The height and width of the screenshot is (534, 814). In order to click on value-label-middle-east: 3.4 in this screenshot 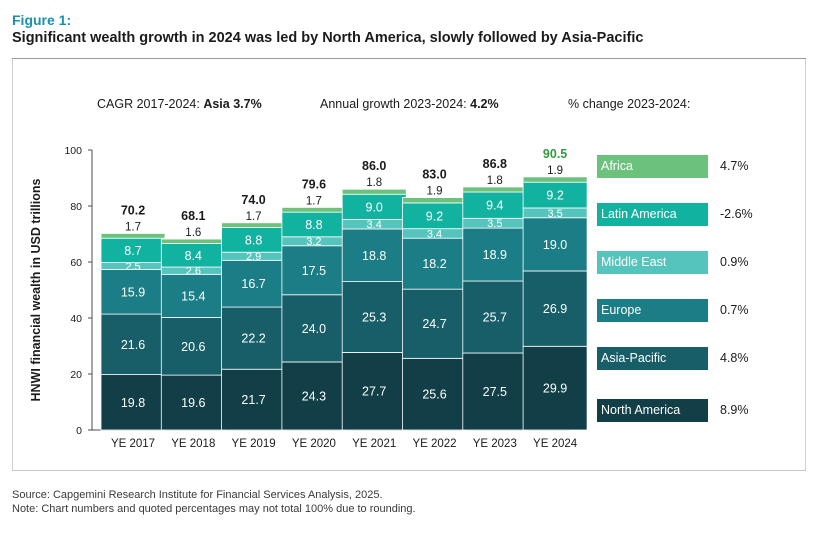, I will do `click(434, 234)`.